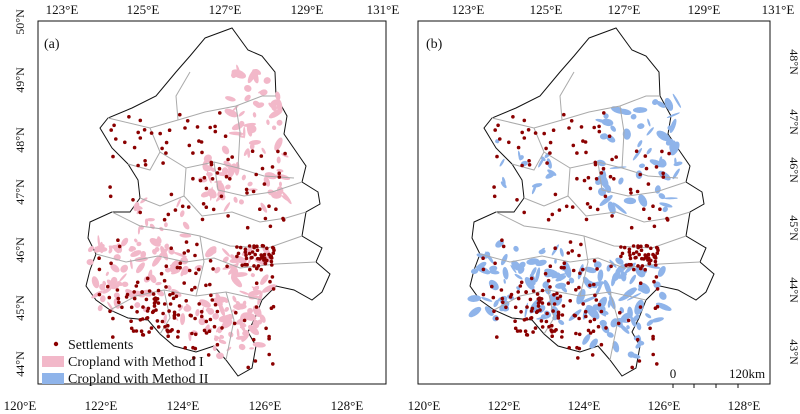  What do you see at coordinates (664, 405) in the screenshot?
I see `panel-b-bottom-tick: 126°E` at bounding box center [664, 405].